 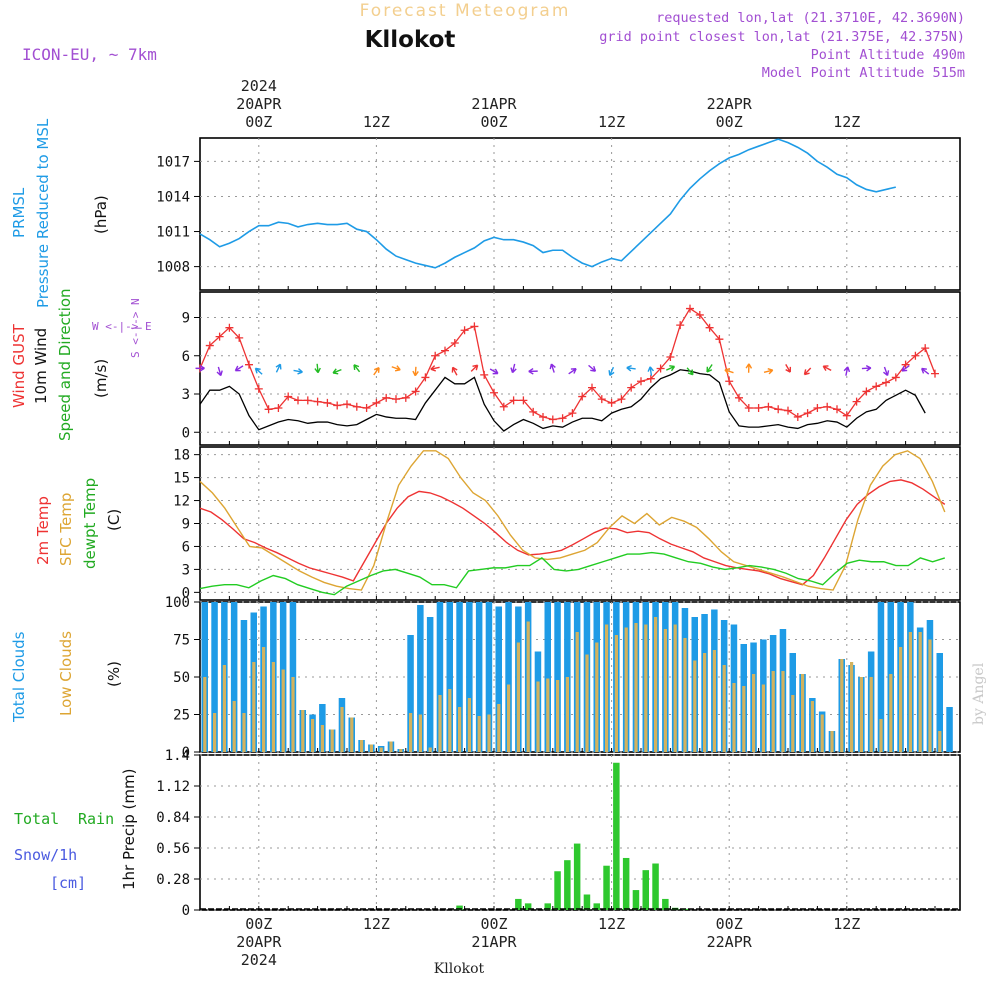 What do you see at coordinates (259, 942) in the screenshot?
I see `bottom-time-label: 20APR` at bounding box center [259, 942].